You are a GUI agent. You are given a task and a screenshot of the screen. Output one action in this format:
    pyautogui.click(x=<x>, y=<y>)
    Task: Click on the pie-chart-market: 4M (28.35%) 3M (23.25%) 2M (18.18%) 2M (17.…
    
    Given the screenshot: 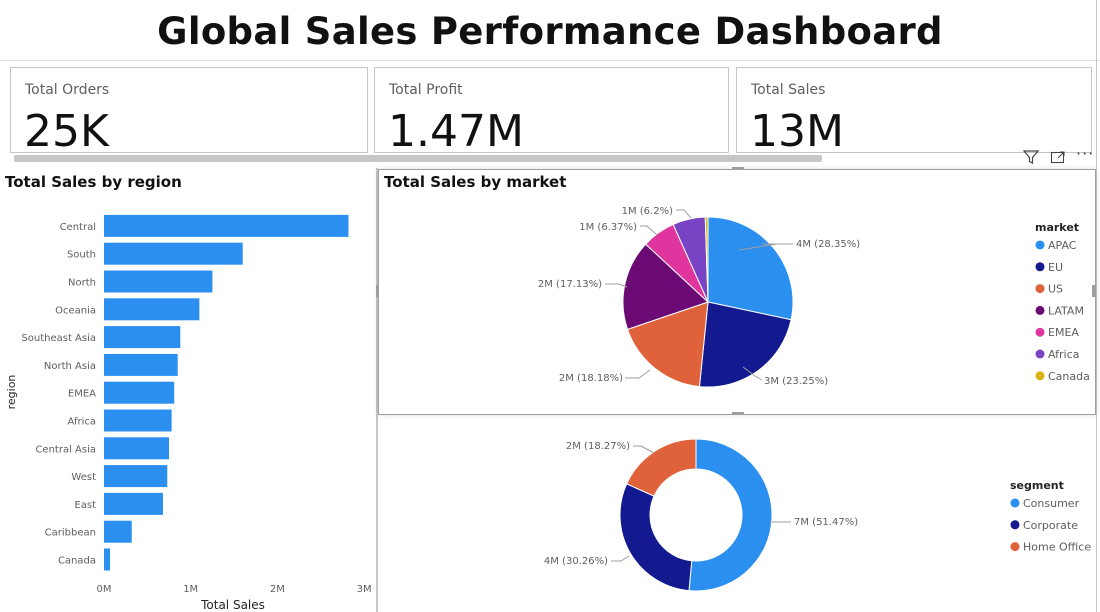 What is the action you would take?
    pyautogui.click(x=814, y=297)
    